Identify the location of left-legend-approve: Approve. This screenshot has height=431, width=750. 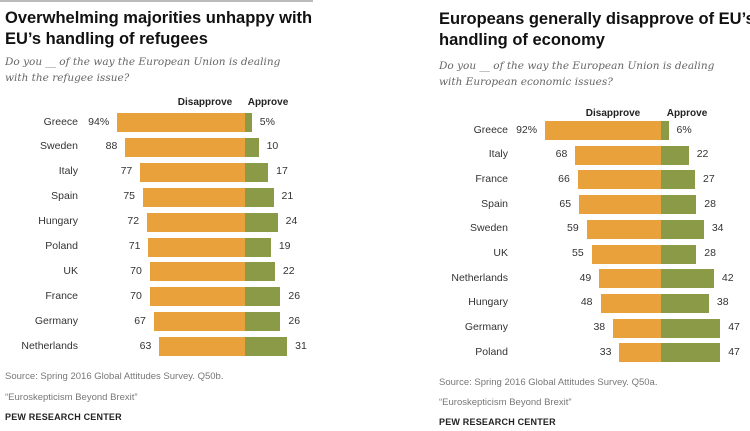
(268, 102).